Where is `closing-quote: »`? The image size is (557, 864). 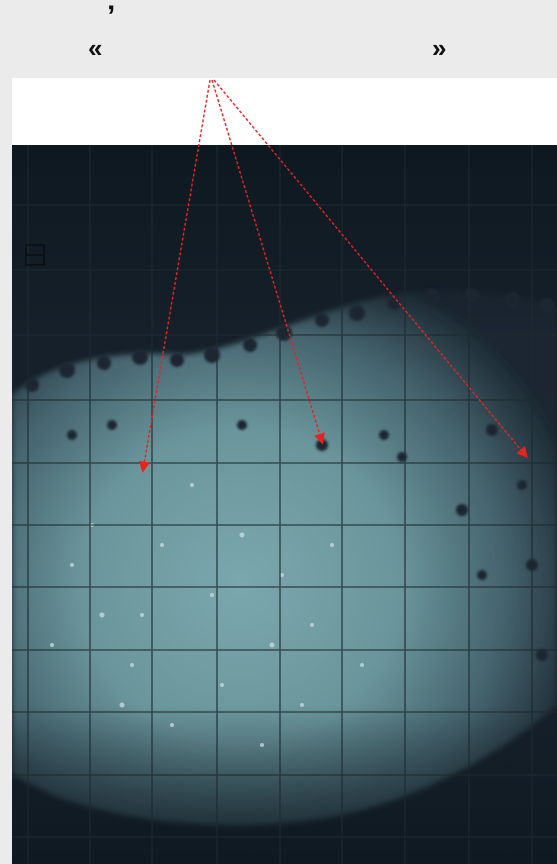 closing-quote: » is located at coordinates (439, 48).